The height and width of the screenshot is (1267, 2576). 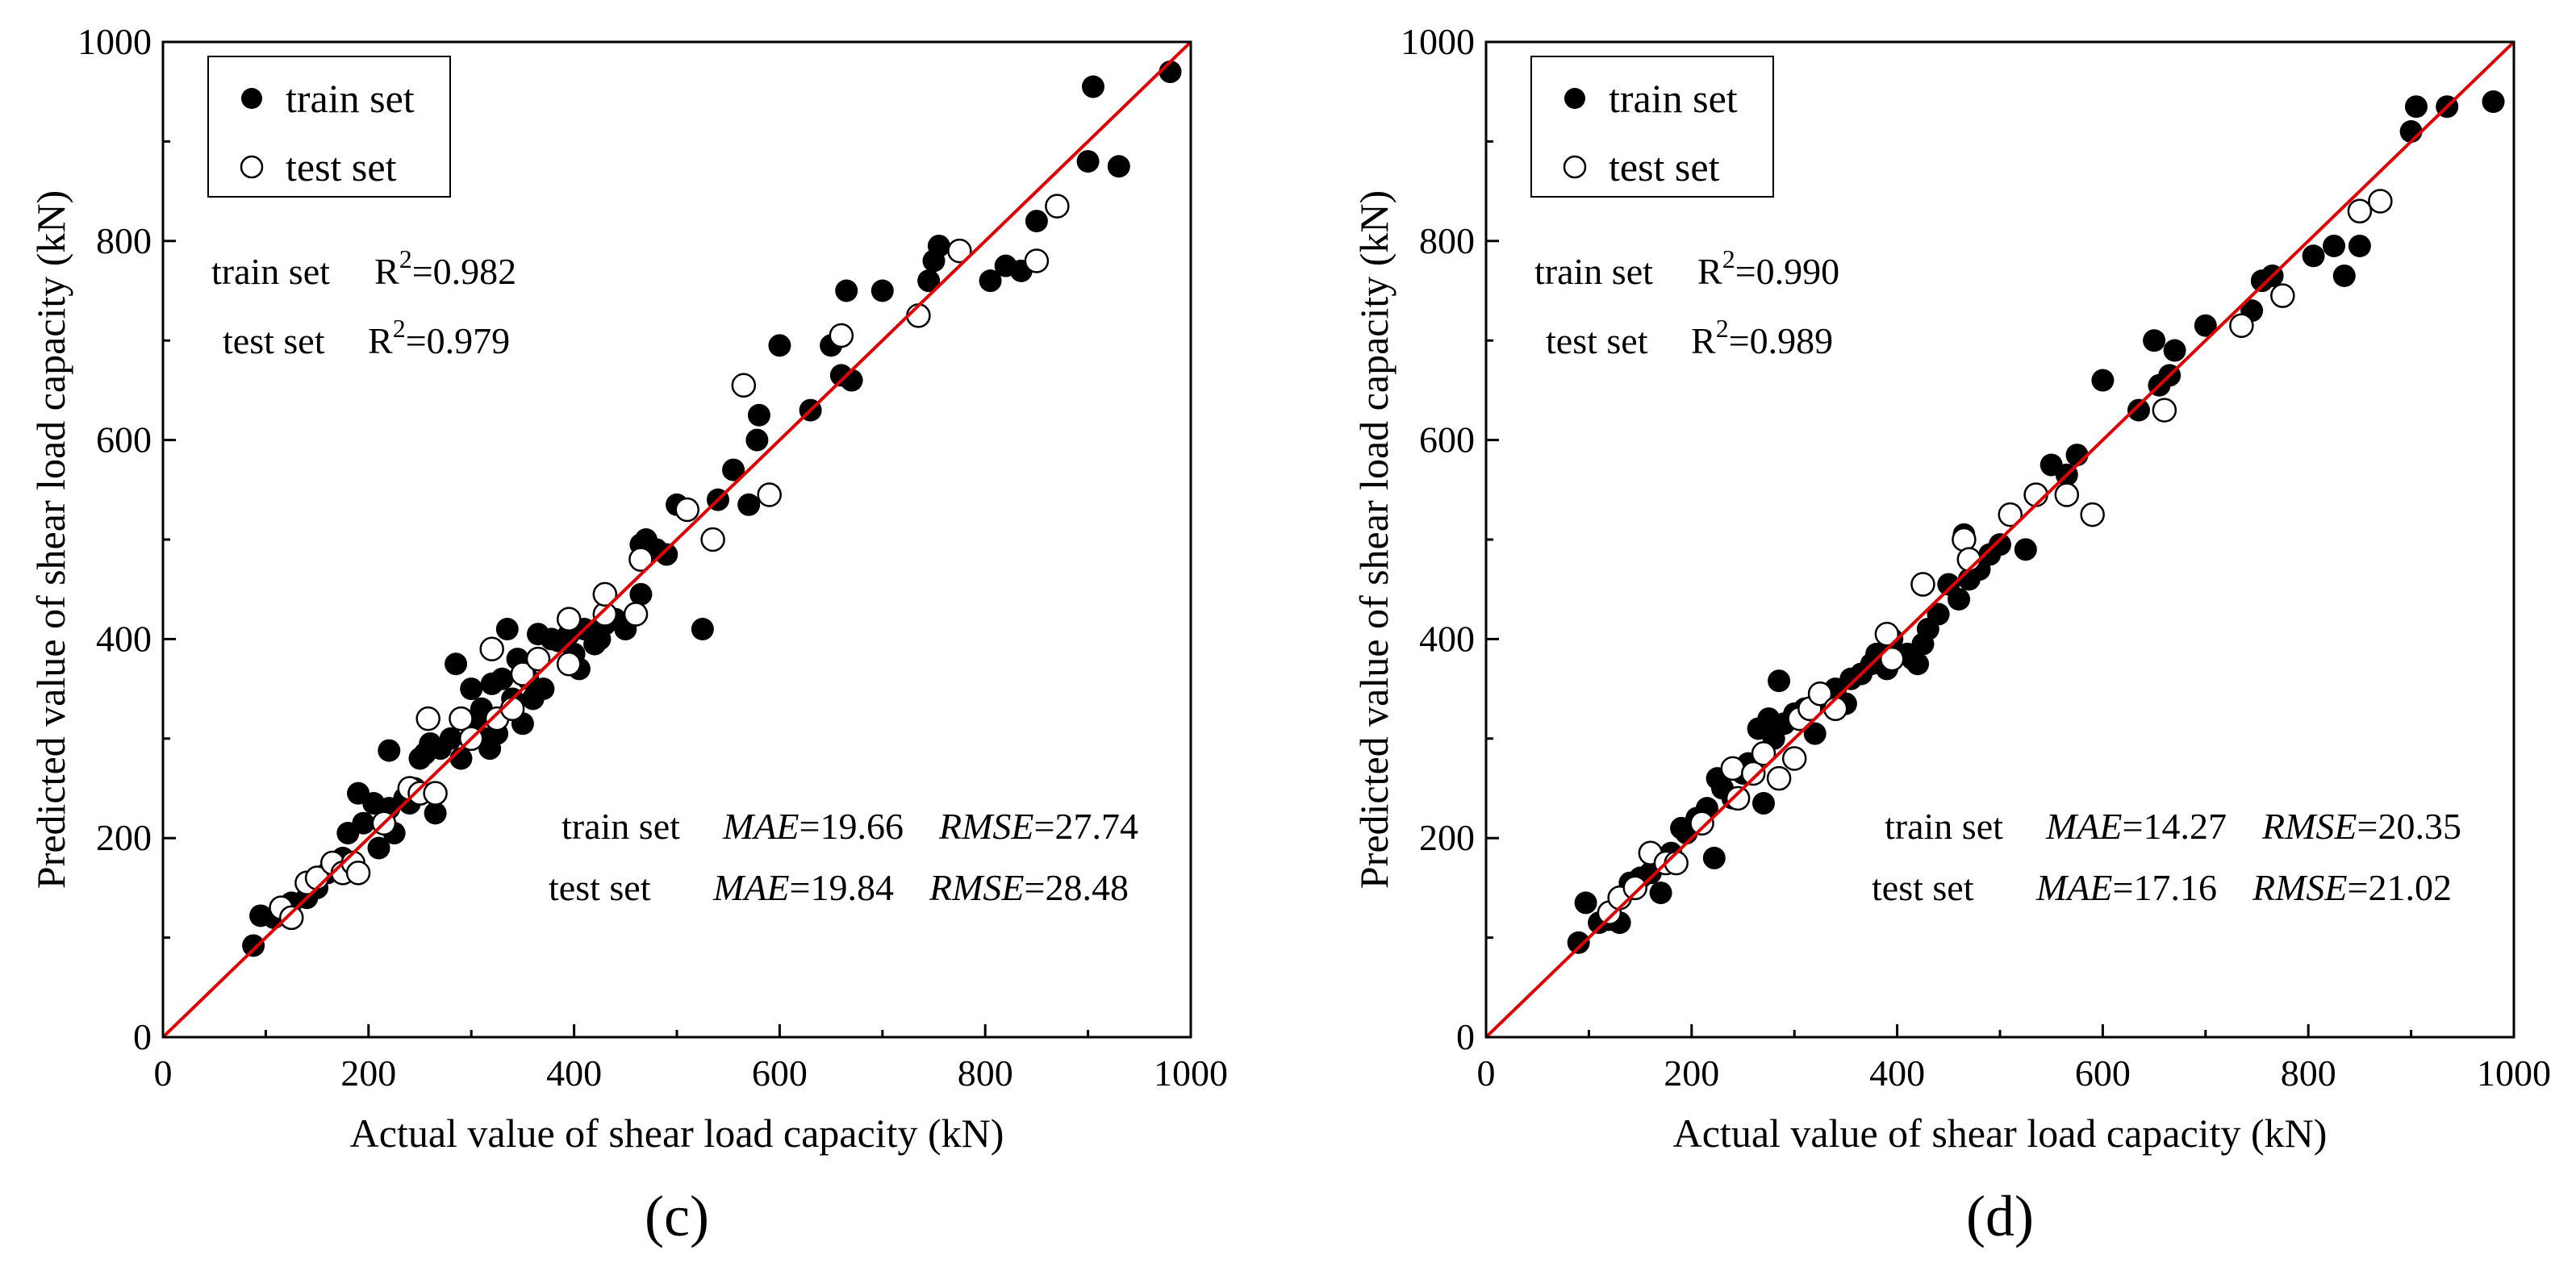 I want to click on x-tick-label: 0, so click(x=1486, y=1073).